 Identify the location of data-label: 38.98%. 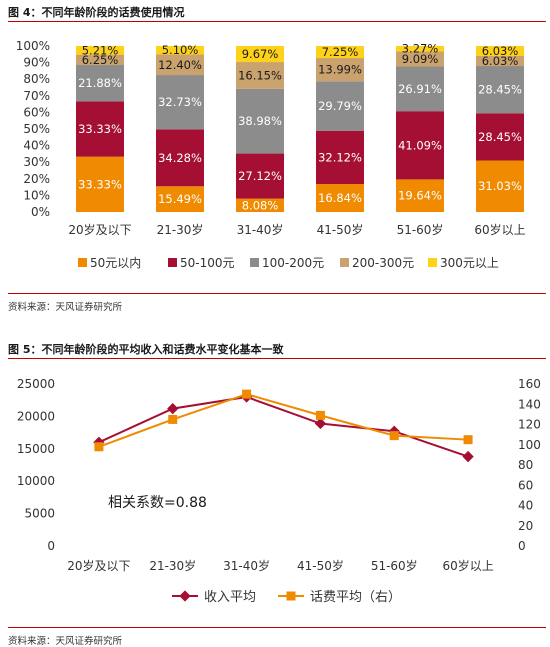
(260, 121).